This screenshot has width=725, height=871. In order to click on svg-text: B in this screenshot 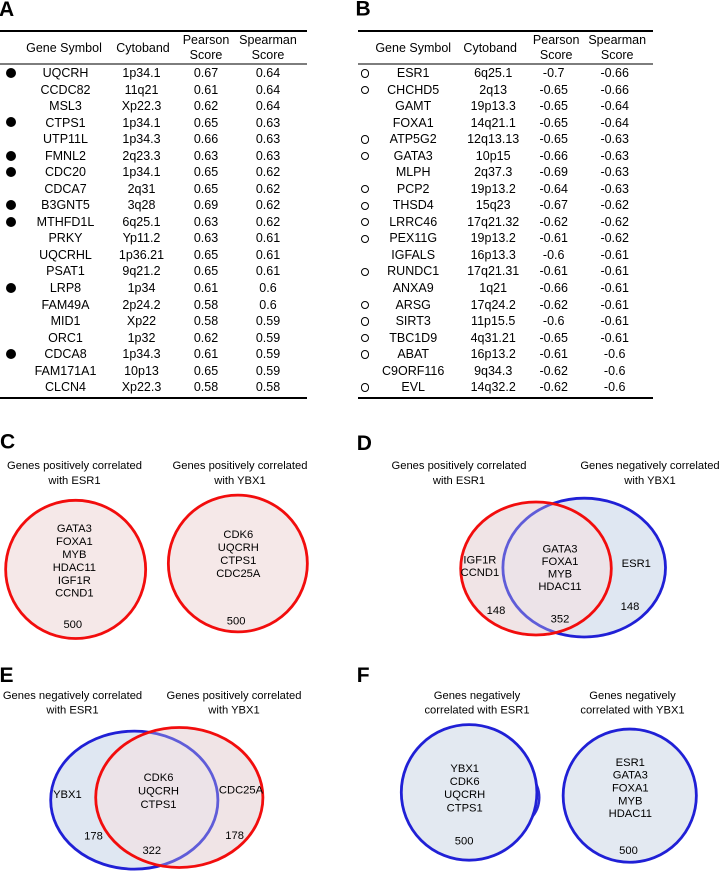, I will do `click(363, 10)`.